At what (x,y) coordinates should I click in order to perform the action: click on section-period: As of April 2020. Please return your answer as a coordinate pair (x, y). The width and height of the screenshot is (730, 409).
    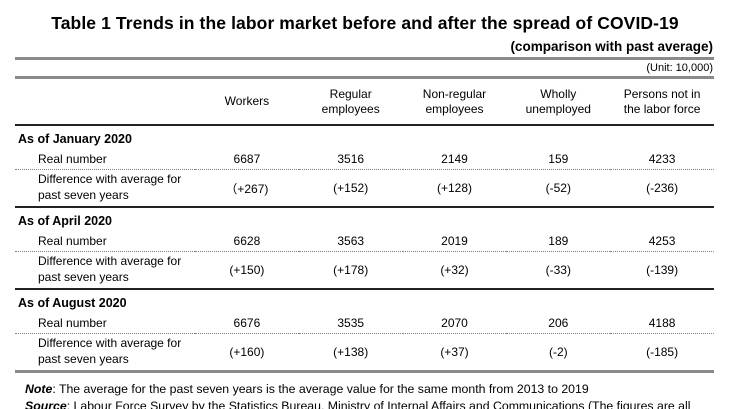
    Looking at the image, I should click on (65, 220).